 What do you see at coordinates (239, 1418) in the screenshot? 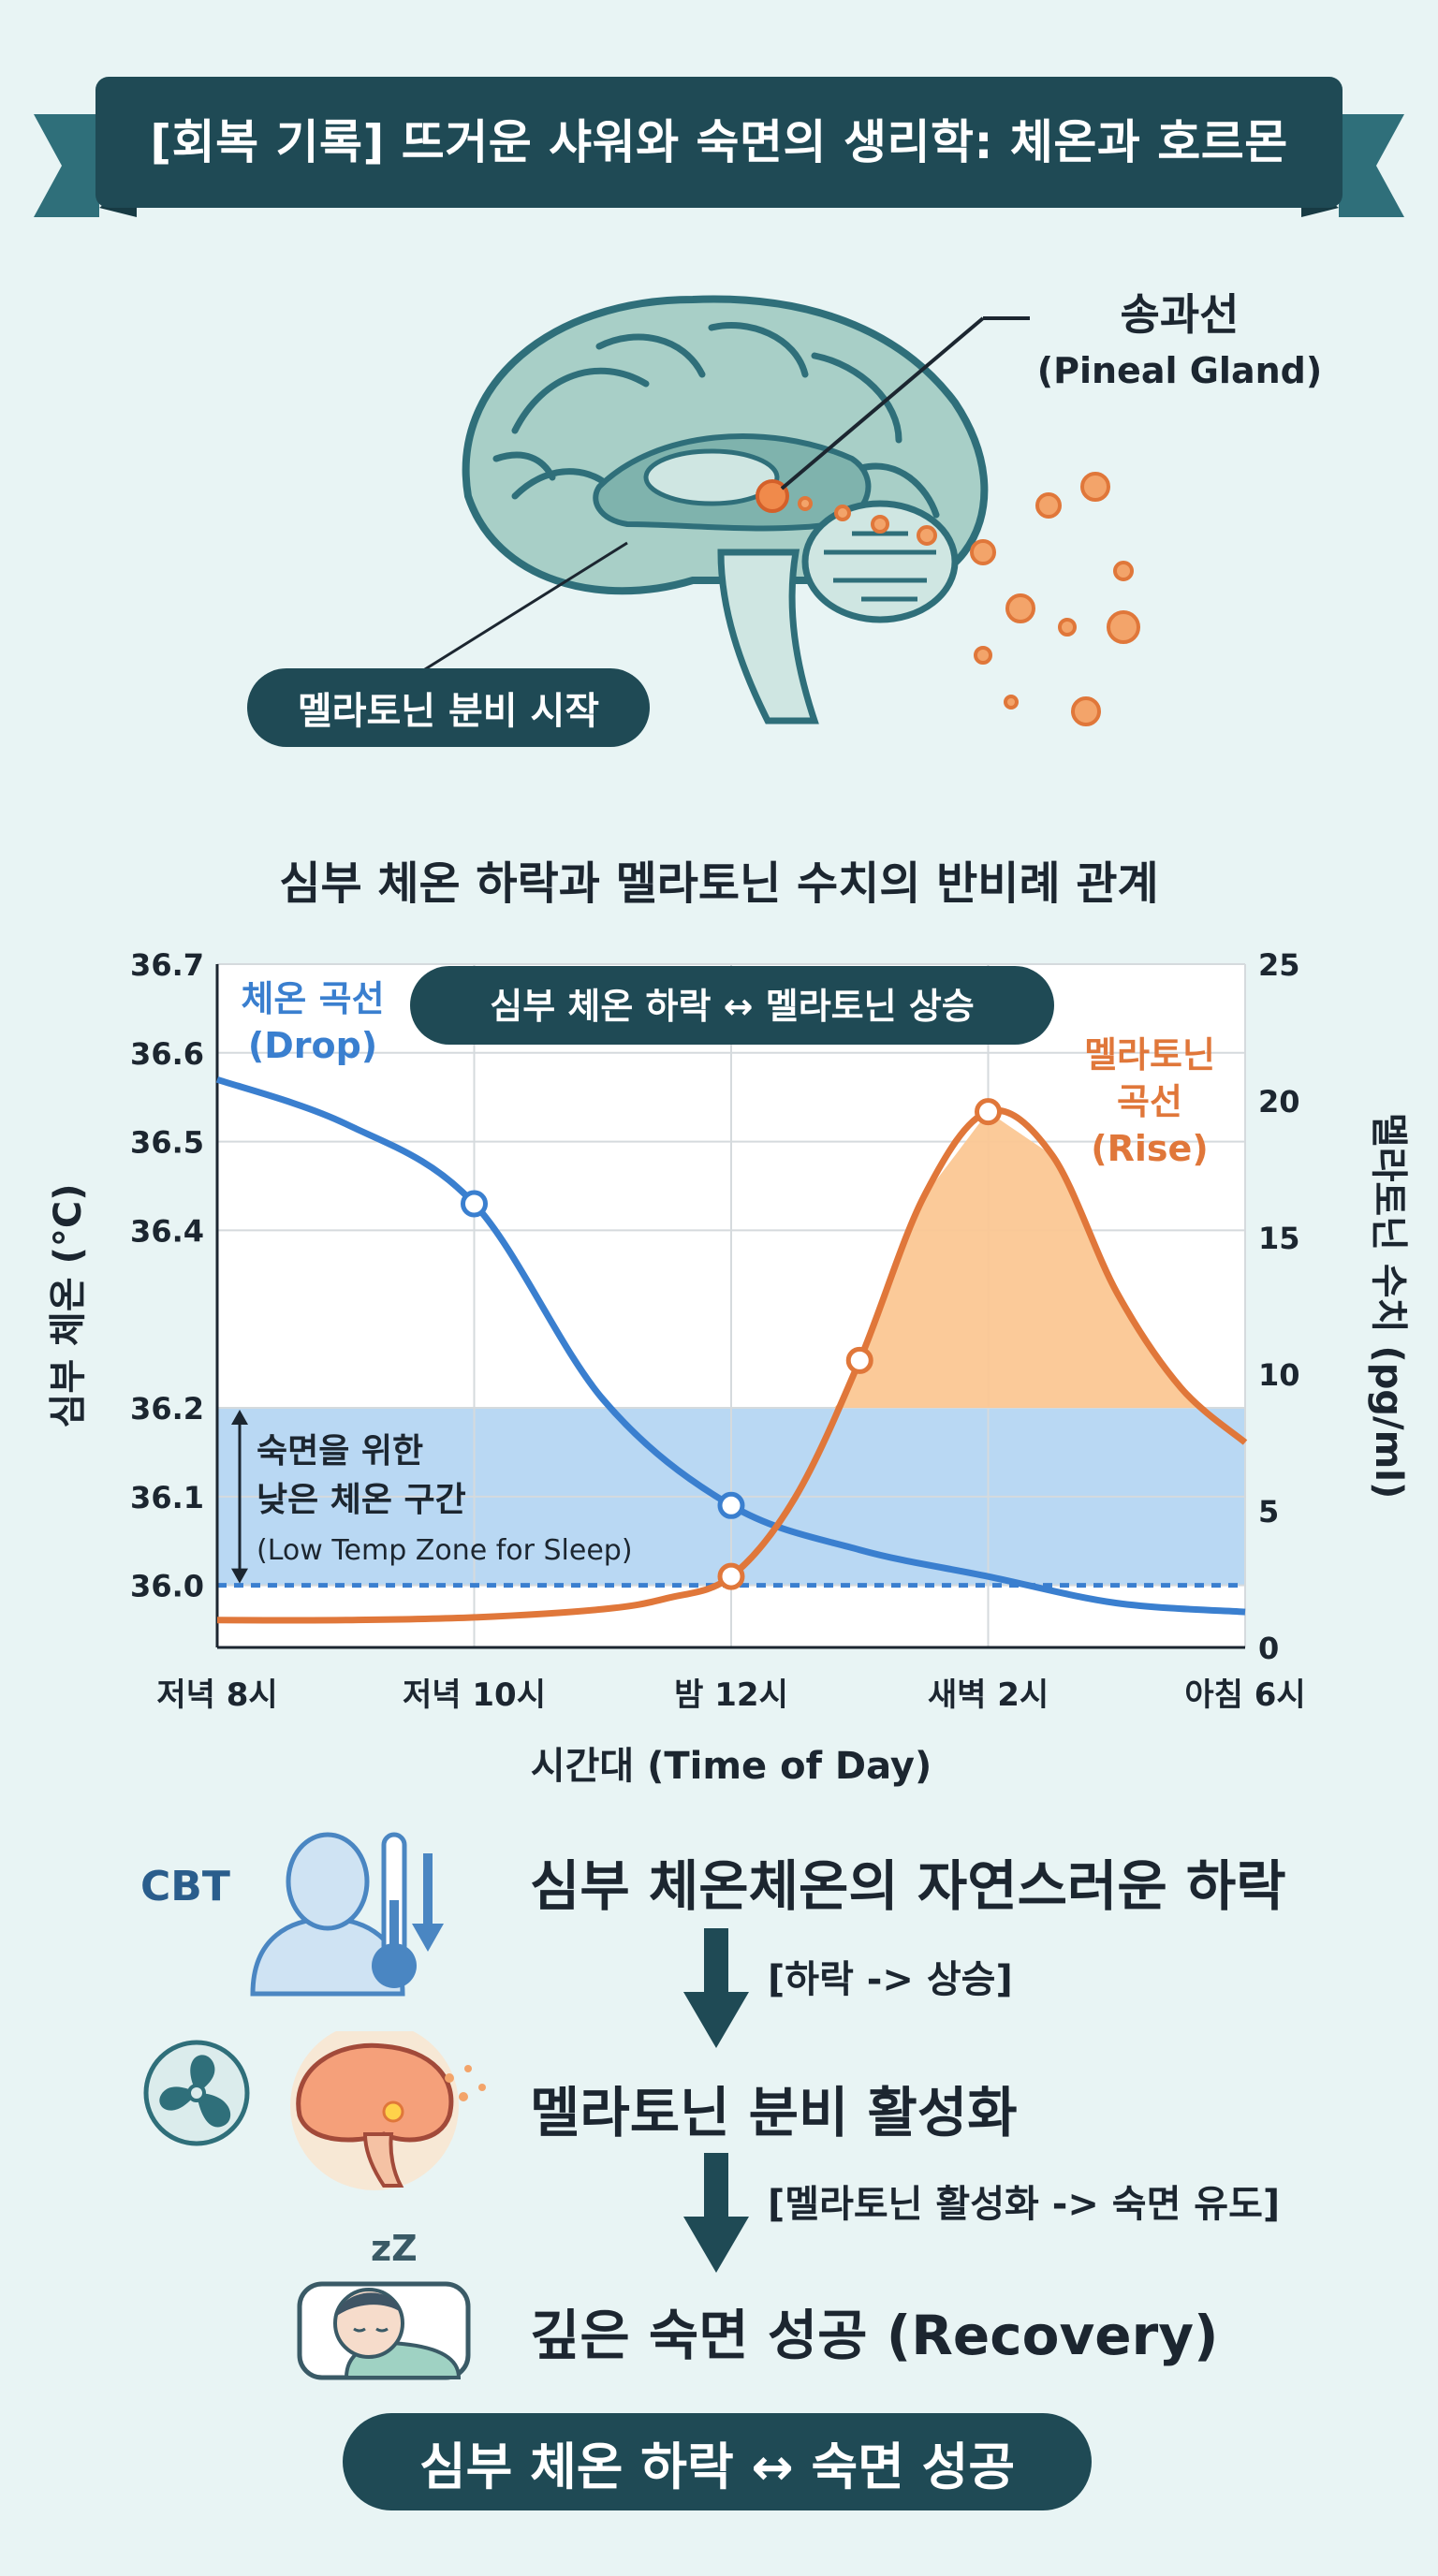
I see `zone-arrow-head-top` at bounding box center [239, 1418].